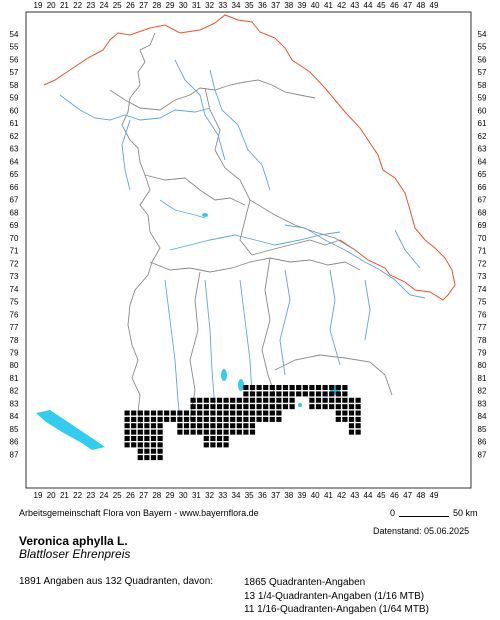 The width and height of the screenshot is (500, 620). Describe the element at coordinates (482, 187) in the screenshot. I see `y-label-right: 66` at that location.